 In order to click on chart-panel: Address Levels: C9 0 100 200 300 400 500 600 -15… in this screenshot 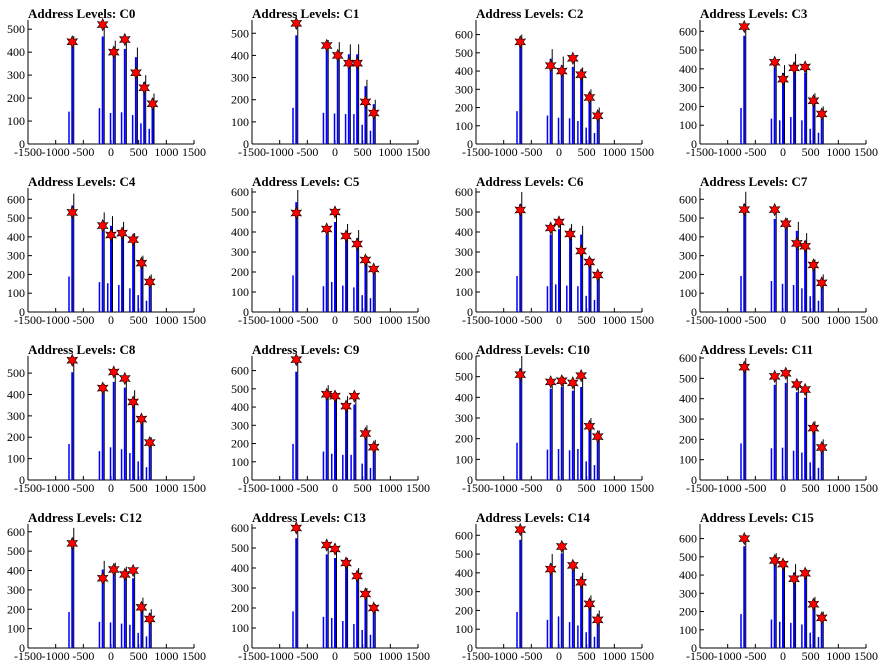, I will do `click(336, 420)`.